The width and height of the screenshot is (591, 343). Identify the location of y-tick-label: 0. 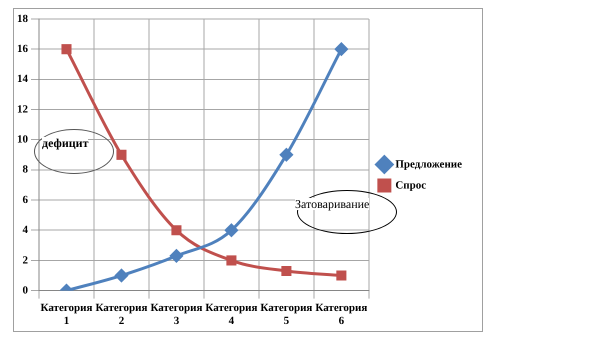
(25, 290).